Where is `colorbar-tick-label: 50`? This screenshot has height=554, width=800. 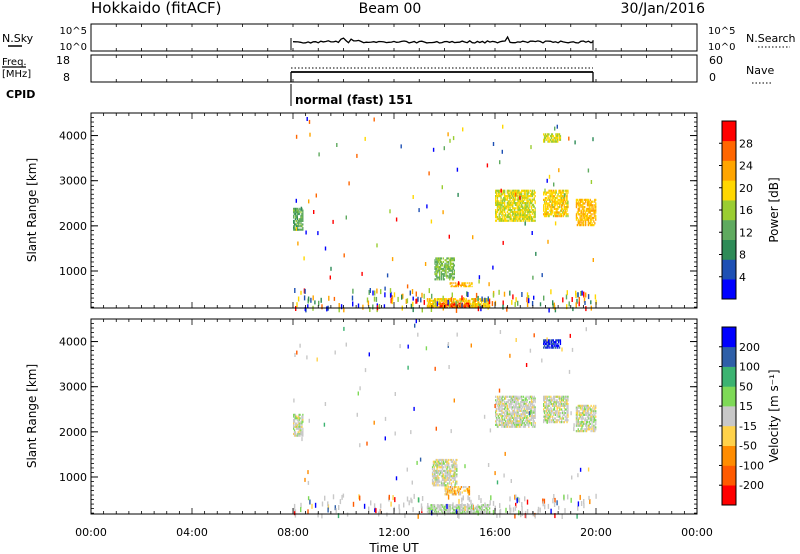
colorbar-tick-label: 50 is located at coordinates (746, 386).